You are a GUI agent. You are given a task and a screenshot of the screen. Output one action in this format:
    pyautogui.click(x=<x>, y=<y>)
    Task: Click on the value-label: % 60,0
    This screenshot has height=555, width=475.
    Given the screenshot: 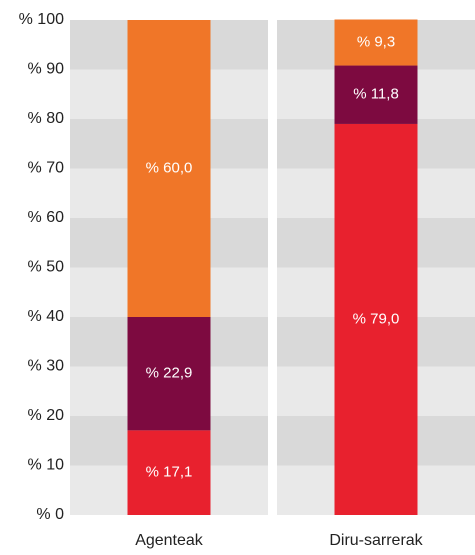 What is the action you would take?
    pyautogui.click(x=169, y=167)
    